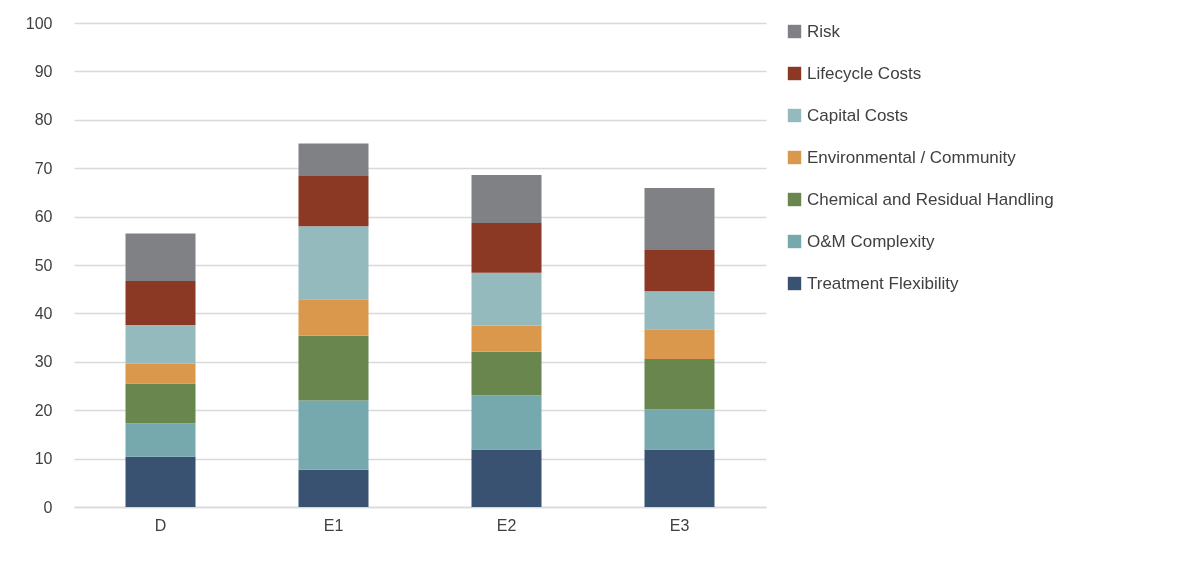  I want to click on legend-label: Lifecycle Costs, so click(864, 73).